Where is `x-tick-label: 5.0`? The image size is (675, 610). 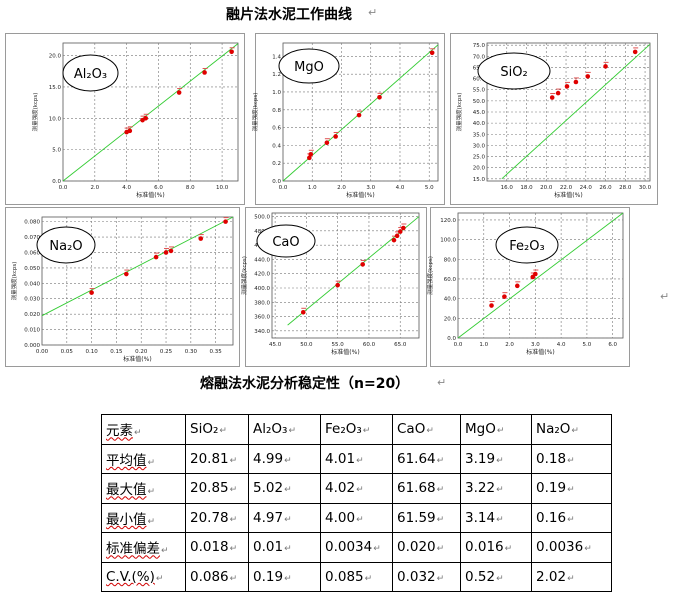 x-tick-label: 5.0 is located at coordinates (587, 345).